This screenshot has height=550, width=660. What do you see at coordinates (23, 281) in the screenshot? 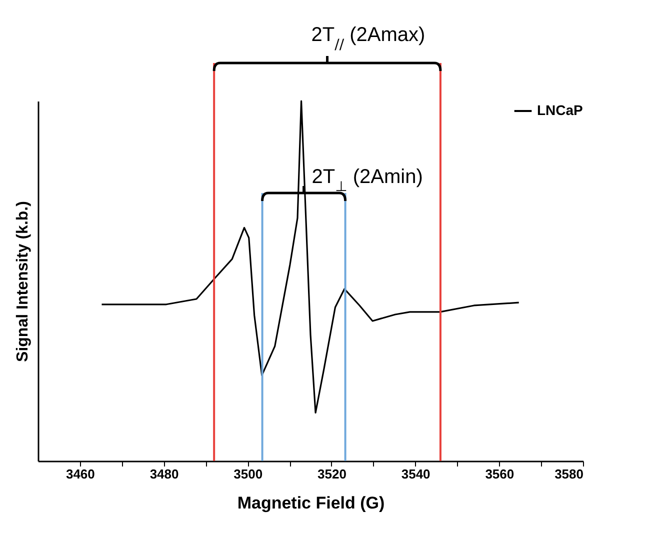
I see `y-axis-title: Signal Intensity (k.b.)` at bounding box center [23, 281].